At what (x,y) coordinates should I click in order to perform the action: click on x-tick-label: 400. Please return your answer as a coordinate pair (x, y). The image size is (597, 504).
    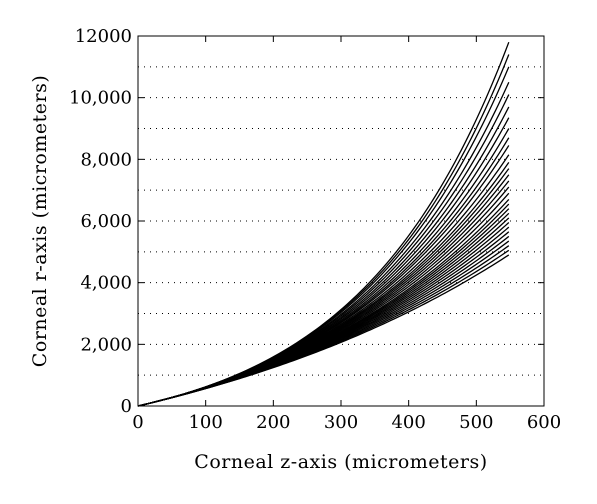
    Looking at the image, I should click on (408, 422).